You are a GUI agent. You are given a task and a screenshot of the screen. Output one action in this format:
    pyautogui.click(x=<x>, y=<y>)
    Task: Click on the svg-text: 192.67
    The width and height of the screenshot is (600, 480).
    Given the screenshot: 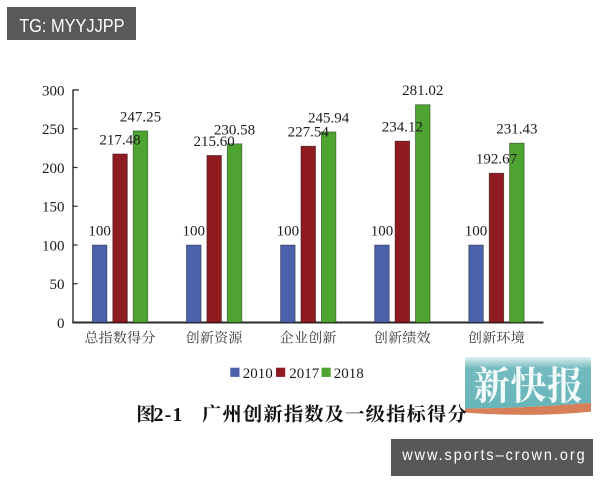 What is the action you would take?
    pyautogui.click(x=497, y=160)
    